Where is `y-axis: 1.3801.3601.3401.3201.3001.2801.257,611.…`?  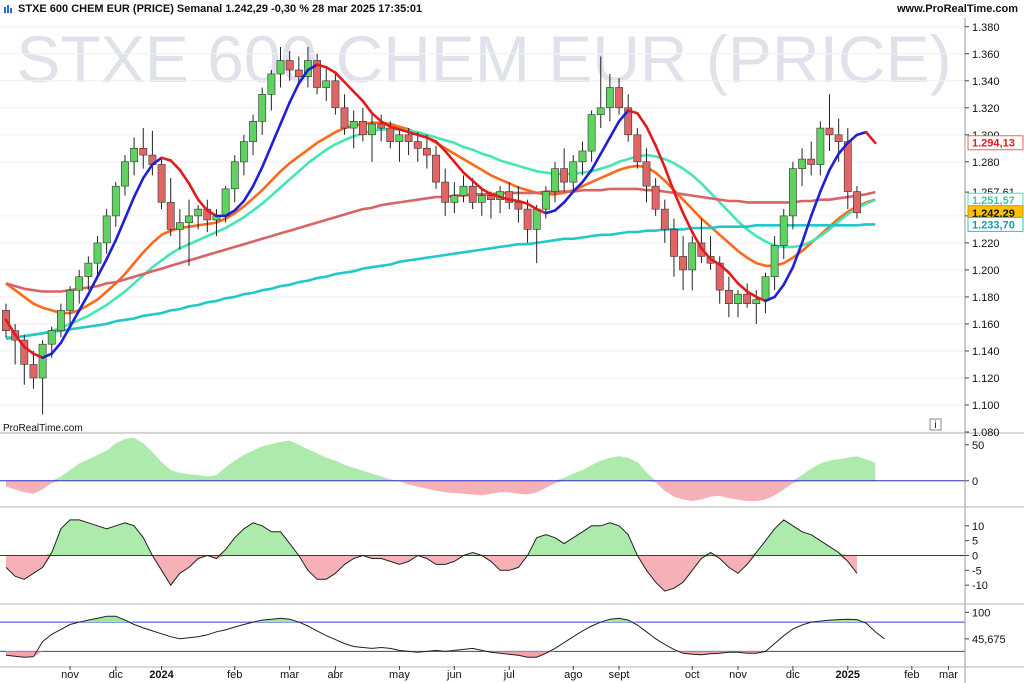
y-axis: 1.3801.3601.3401.3201.3001.2801.257,611.… is located at coordinates (994, 334).